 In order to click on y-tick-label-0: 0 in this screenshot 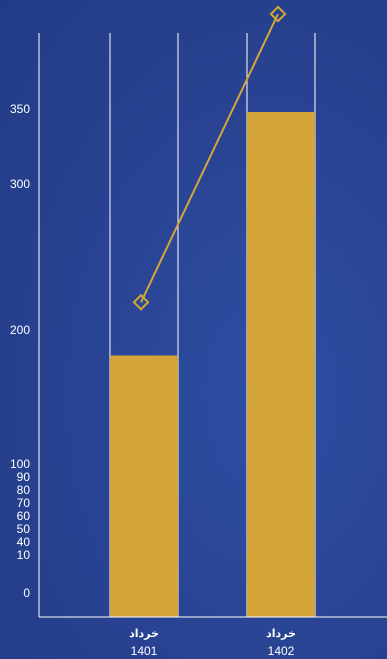, I will do `click(26, 593)`.